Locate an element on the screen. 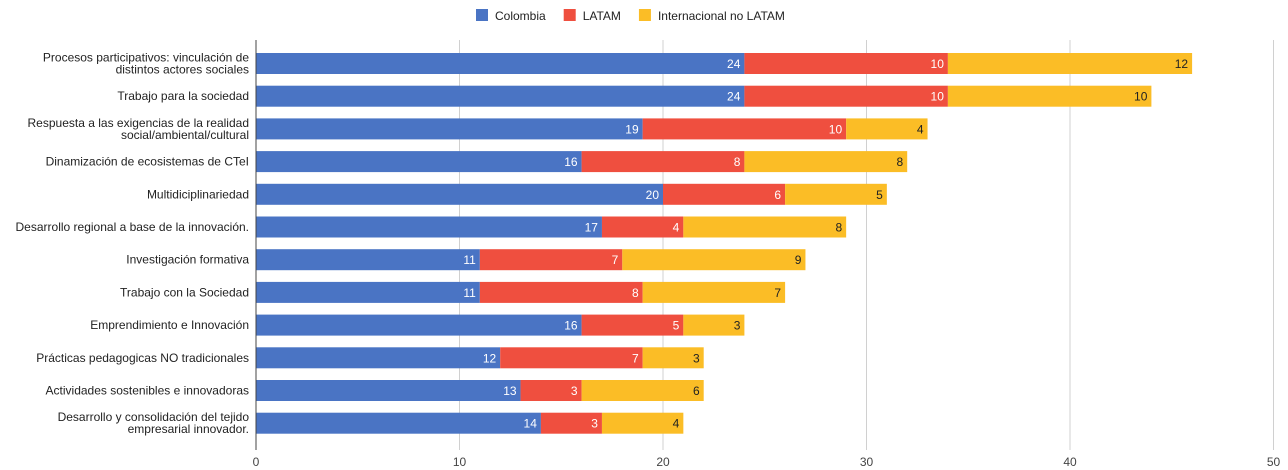 Image resolution: width=1288 pixels, height=470 pixels. category-label: Emprendimiento e Innovación is located at coordinates (169, 325).